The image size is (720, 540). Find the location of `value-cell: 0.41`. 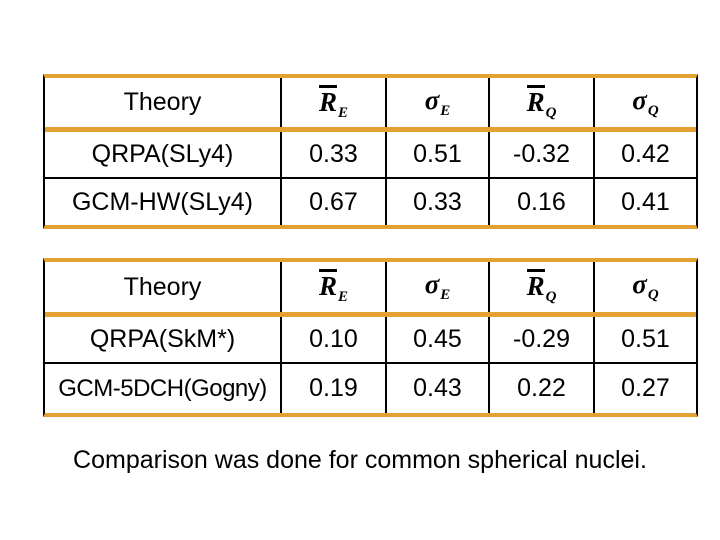

value-cell: 0.41 is located at coordinates (645, 201).